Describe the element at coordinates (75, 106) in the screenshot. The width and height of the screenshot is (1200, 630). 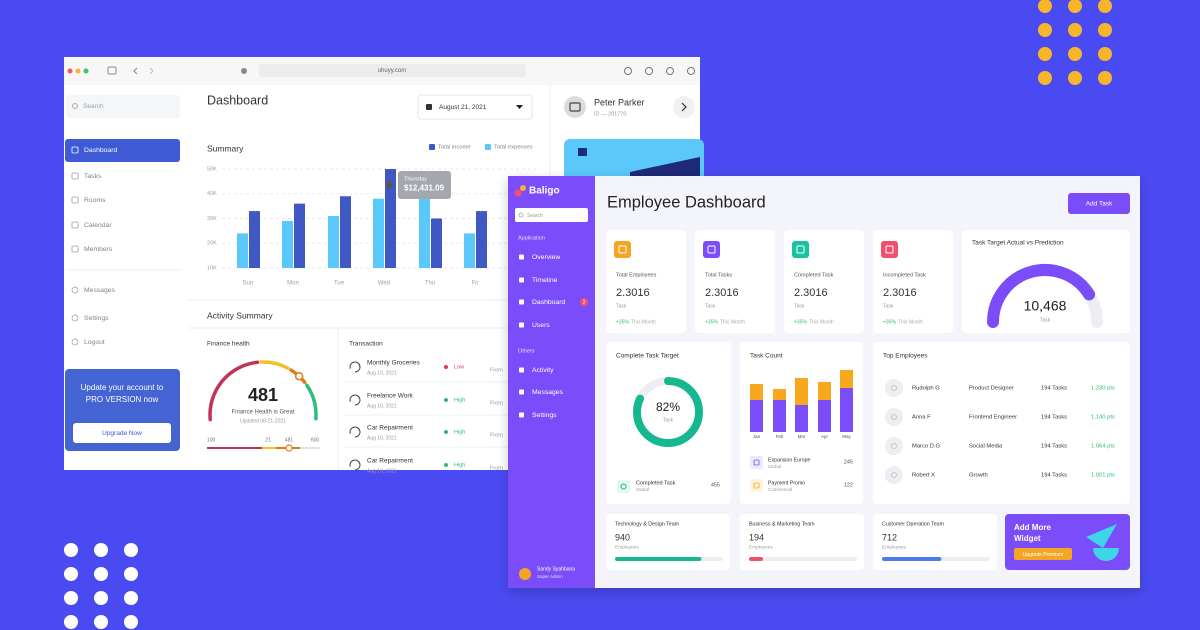
I see `search-icon` at that location.